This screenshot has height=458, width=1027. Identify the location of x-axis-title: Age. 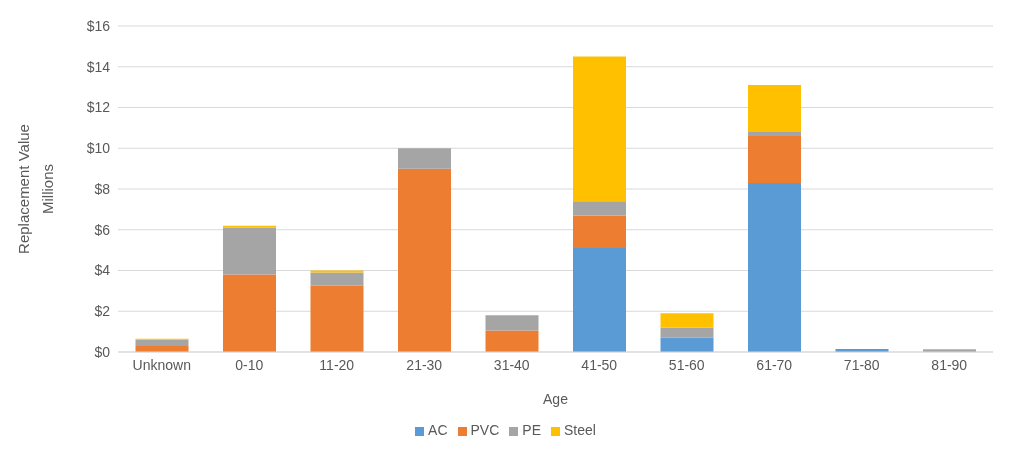
(556, 399).